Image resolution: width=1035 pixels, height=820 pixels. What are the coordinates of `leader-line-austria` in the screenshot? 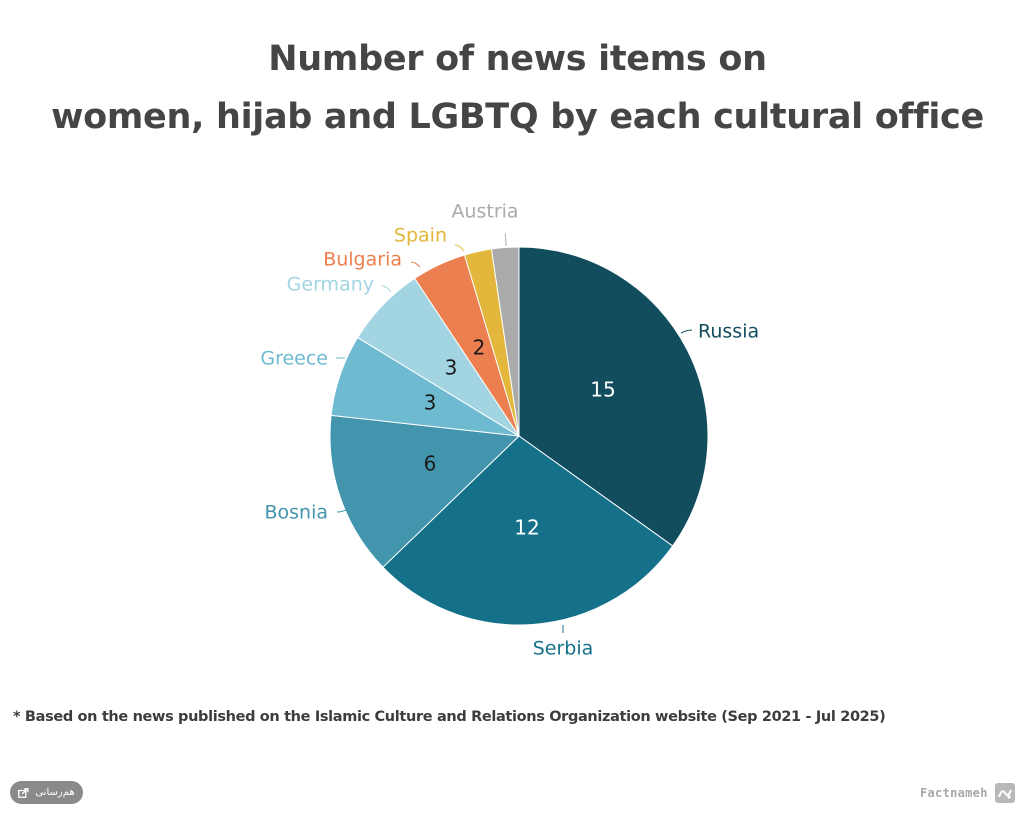 It's located at (505, 239).